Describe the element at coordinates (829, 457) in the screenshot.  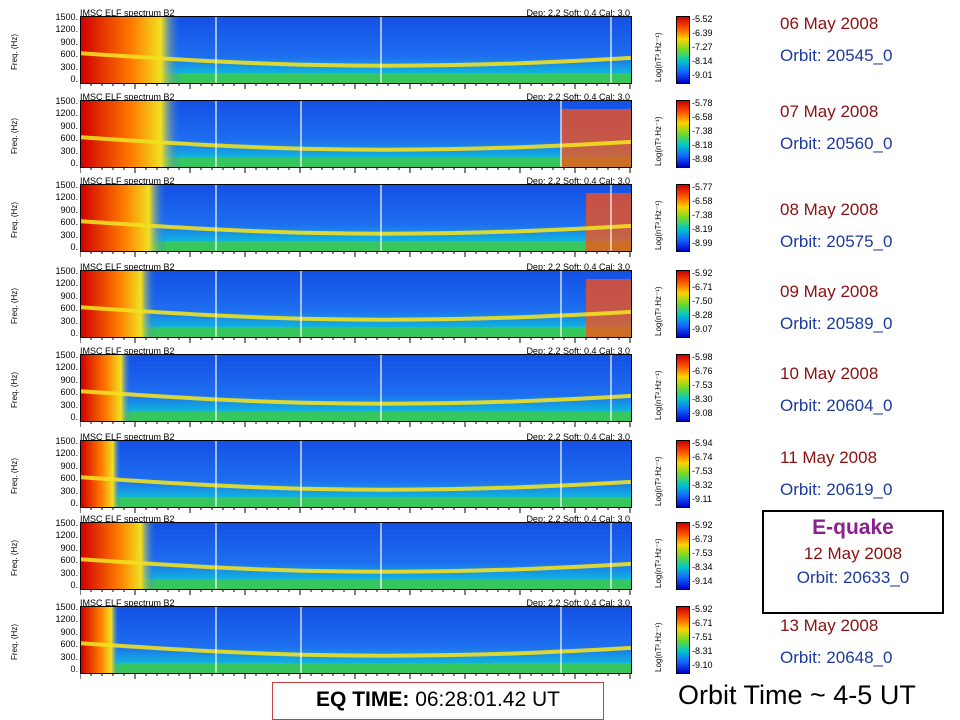
I see `panel-date: 11 May 2008` at that location.